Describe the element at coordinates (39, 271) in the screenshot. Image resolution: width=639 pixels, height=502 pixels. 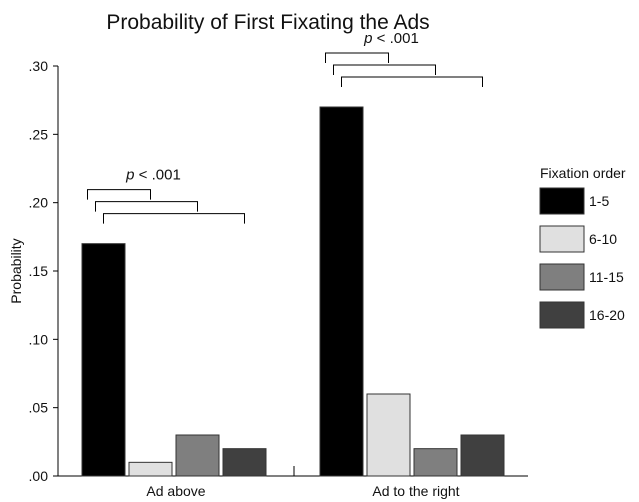
I see `y-tick-label: .15` at that location.